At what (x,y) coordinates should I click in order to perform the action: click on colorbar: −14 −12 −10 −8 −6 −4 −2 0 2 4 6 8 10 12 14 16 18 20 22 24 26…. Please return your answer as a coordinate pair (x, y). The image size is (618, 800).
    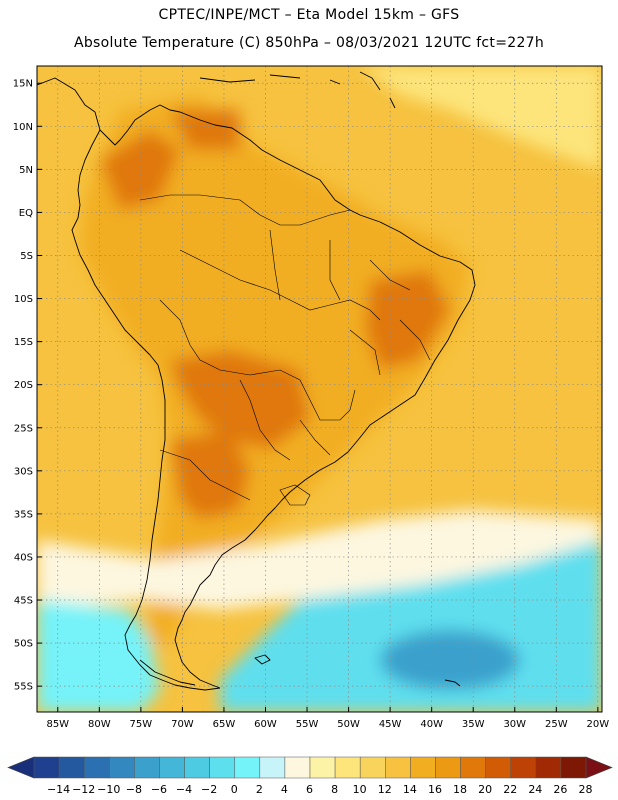
    Looking at the image, I should click on (310, 776).